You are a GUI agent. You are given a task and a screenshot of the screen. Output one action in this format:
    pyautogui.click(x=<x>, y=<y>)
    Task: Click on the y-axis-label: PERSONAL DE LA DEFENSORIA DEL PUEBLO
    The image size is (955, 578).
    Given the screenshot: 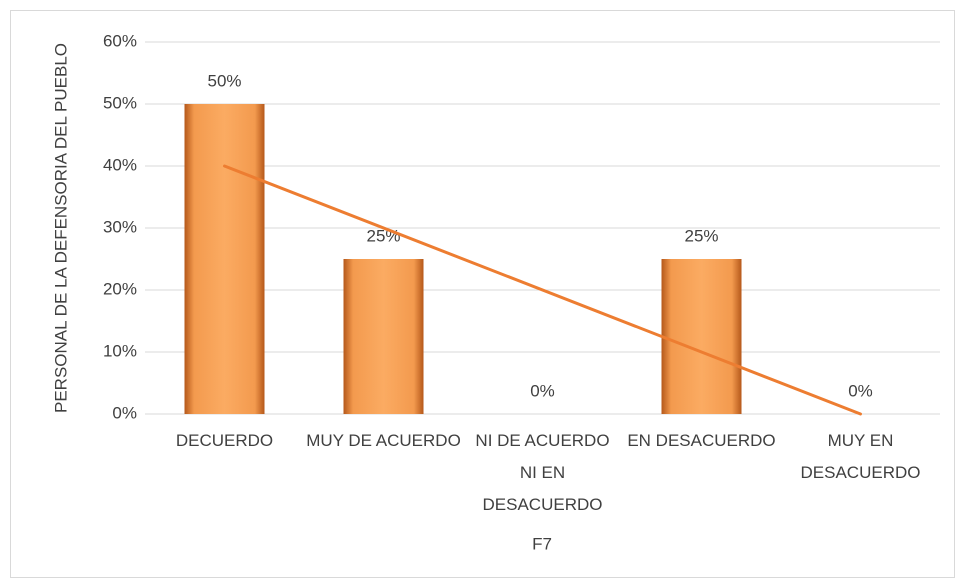 What is the action you would take?
    pyautogui.click(x=60, y=228)
    